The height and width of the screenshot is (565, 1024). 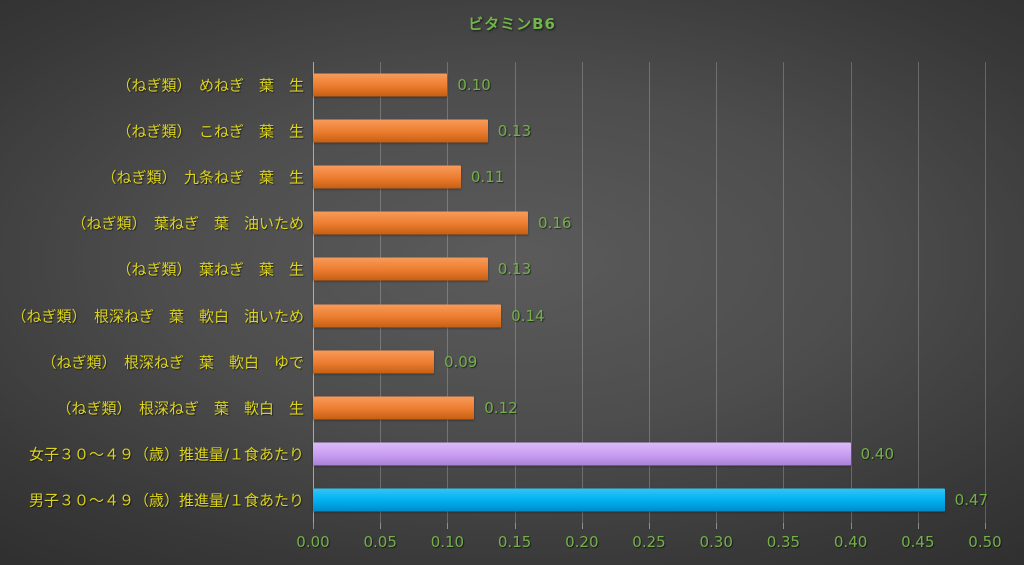 What do you see at coordinates (313, 542) in the screenshot?
I see `x-axis-tick-label: 0.00` at bounding box center [313, 542].